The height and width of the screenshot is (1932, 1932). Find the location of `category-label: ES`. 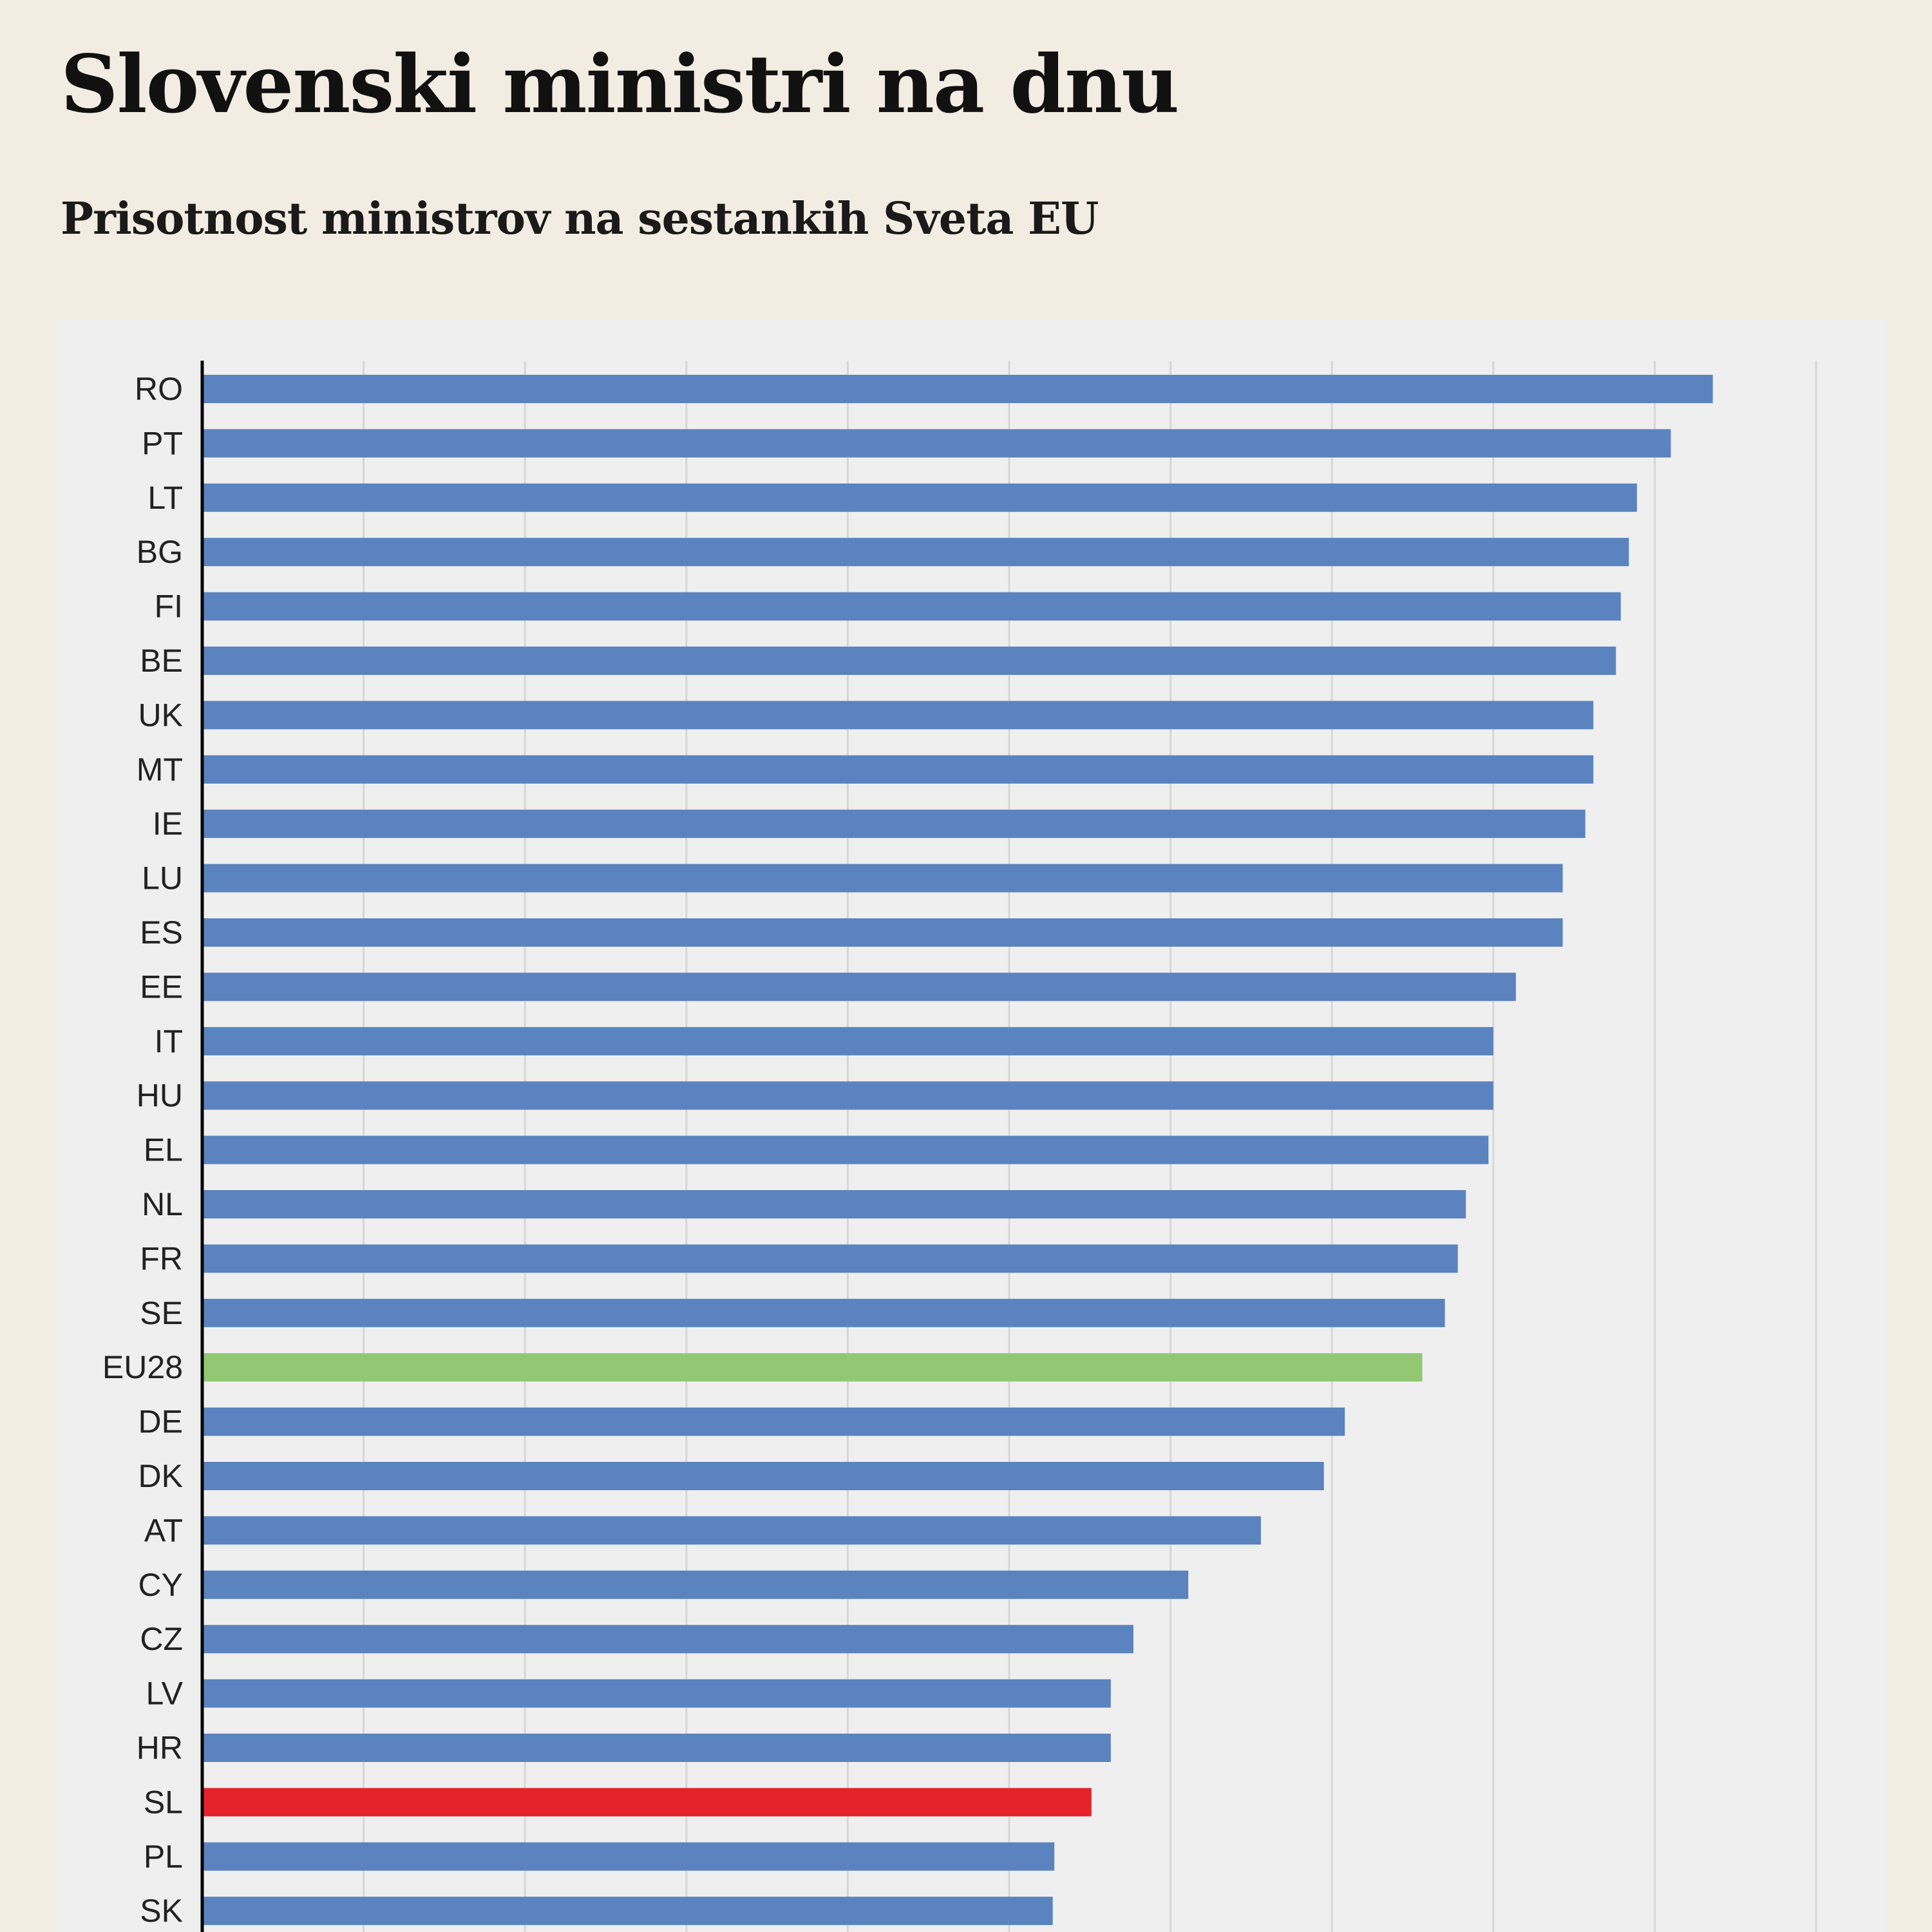

category-label: ES is located at coordinates (161, 933).